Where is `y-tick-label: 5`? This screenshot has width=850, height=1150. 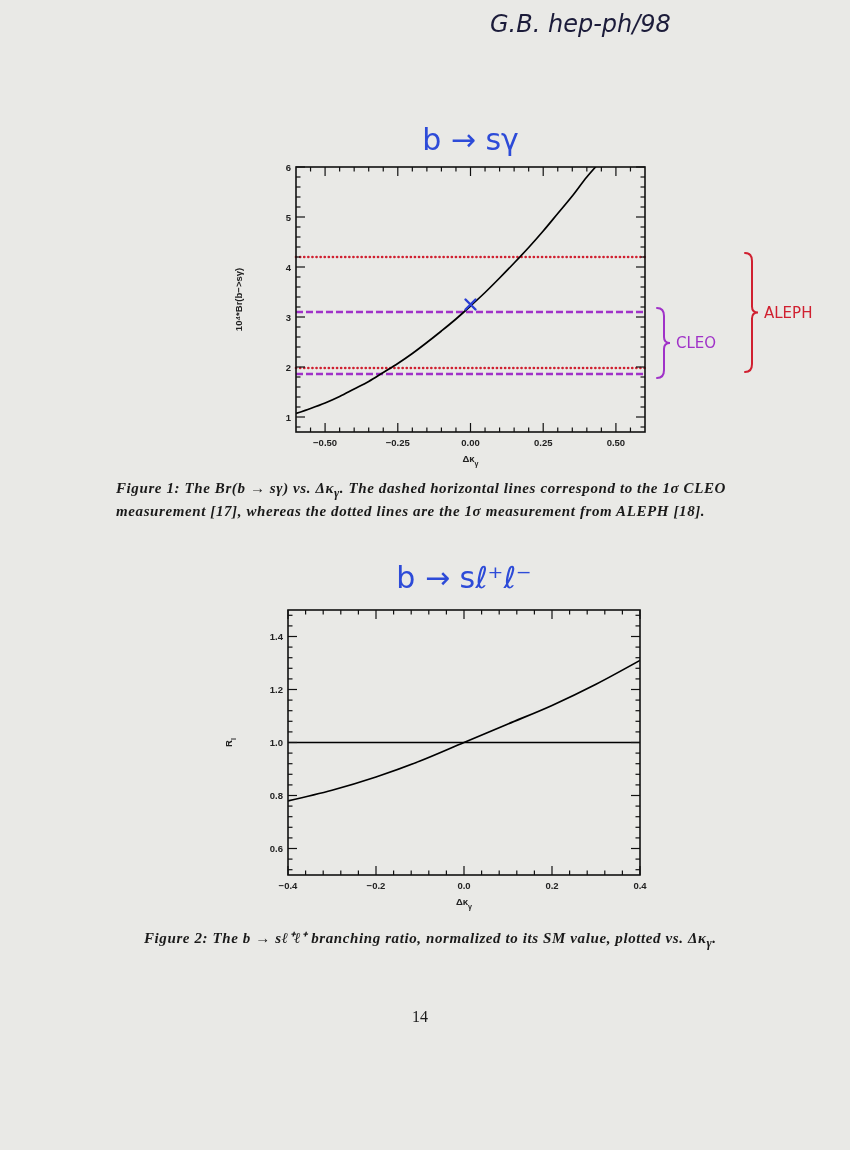 y-tick-label: 5 is located at coordinates (288, 217).